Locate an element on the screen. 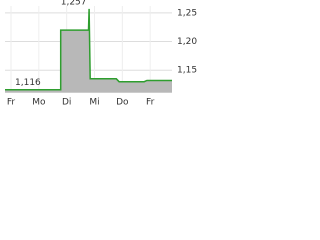 This screenshot has width=320, height=240. x-tick-label: Do is located at coordinates (122, 103).